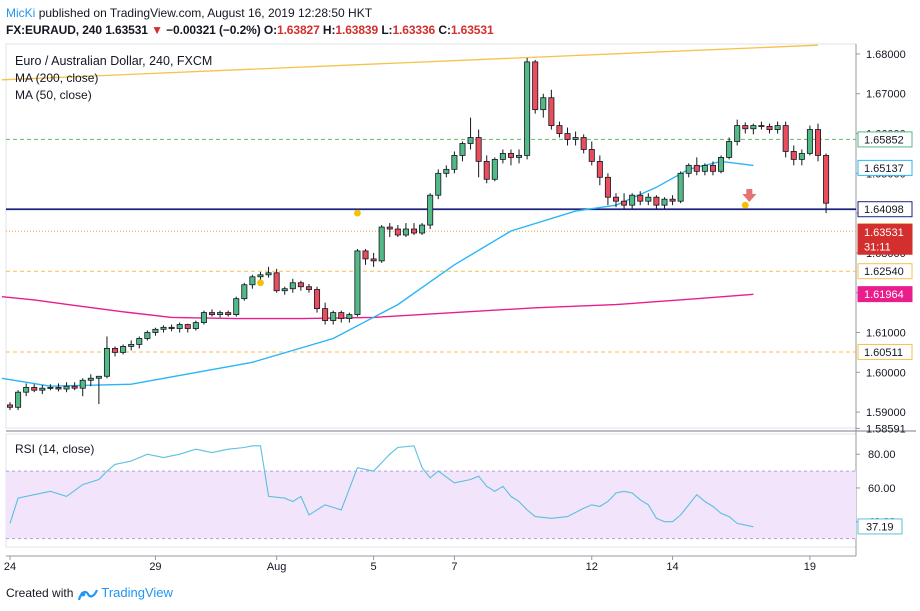  Describe the element at coordinates (884, 210) in the screenshot. I see `price-label: 1.64098` at that location.